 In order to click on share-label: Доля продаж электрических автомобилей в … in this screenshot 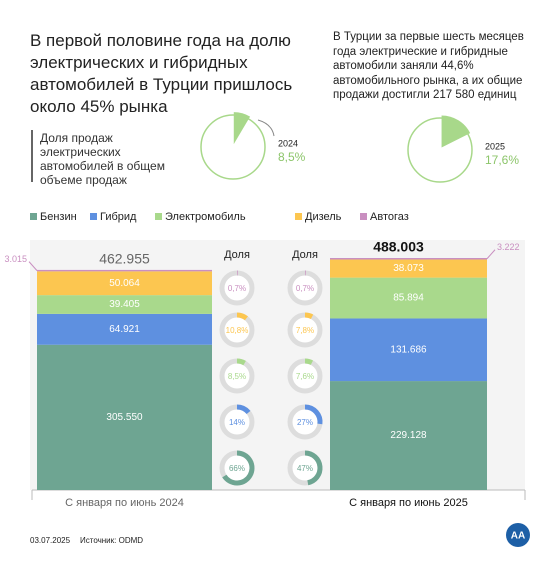, I will do `click(102, 159)`.